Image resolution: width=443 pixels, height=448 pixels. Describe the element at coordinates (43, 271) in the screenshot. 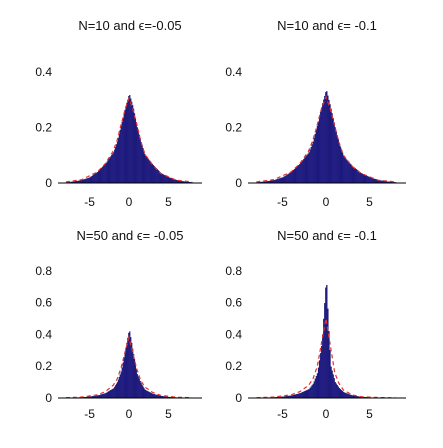

I see `y-tick-label: 0.8` at that location.